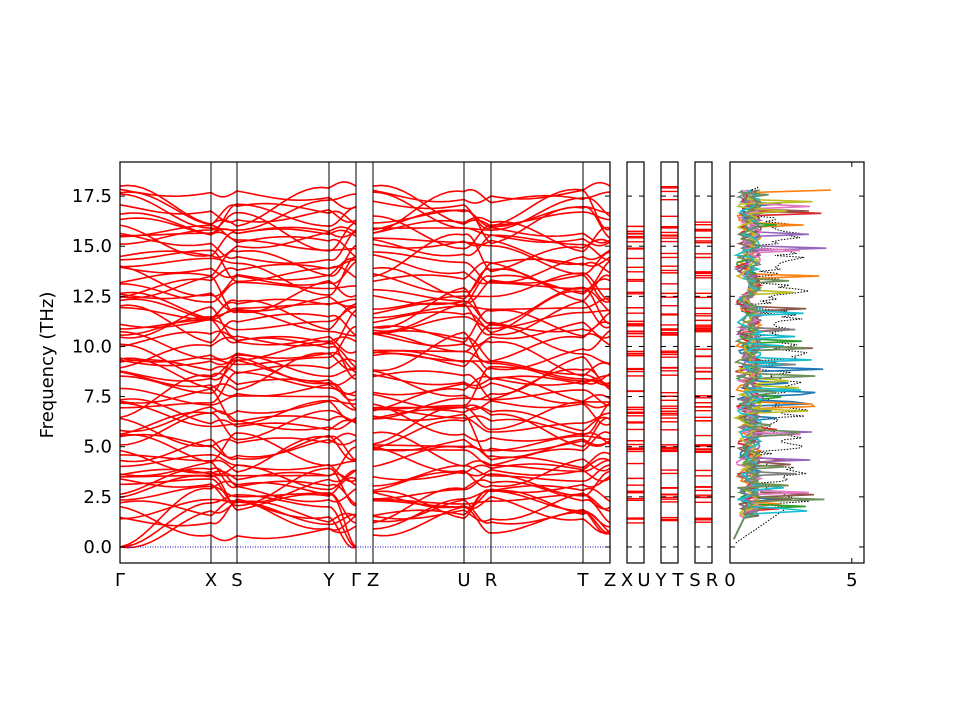  What do you see at coordinates (92, 346) in the screenshot?
I see `y-tick-label: 10.0` at bounding box center [92, 346].